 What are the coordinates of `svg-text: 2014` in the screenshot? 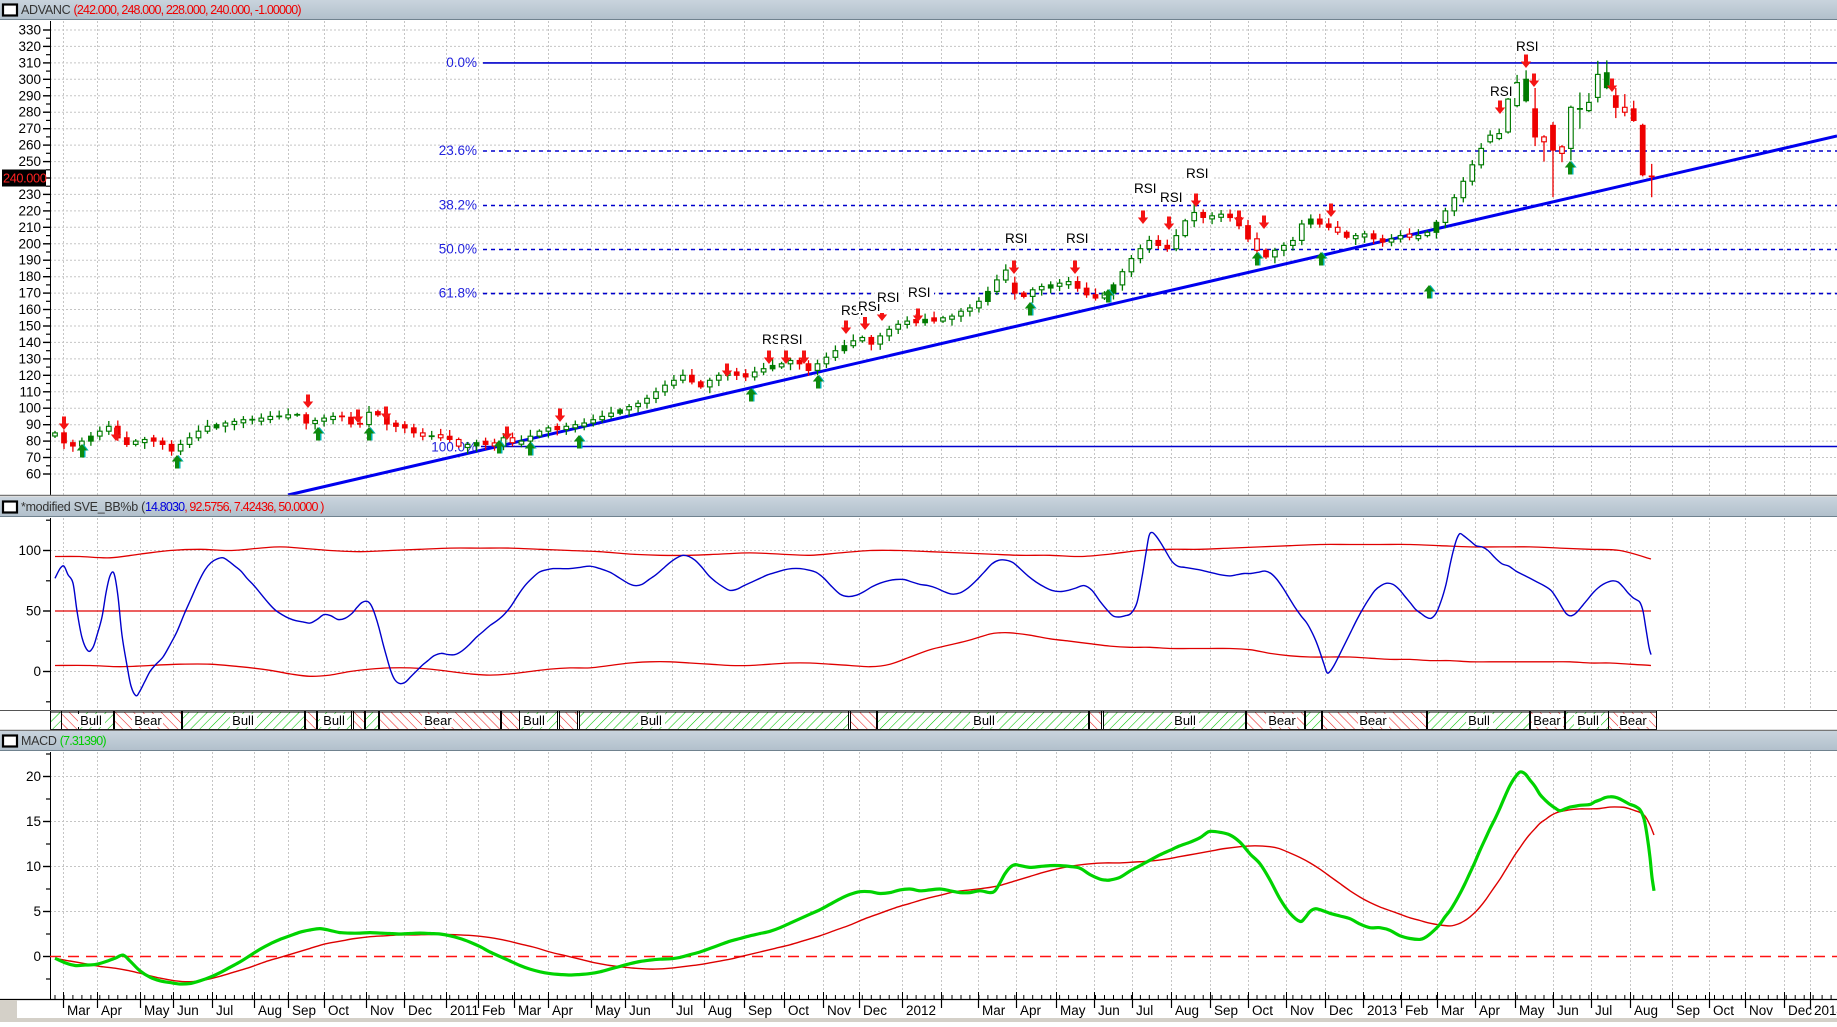 It's located at (1825, 1010).